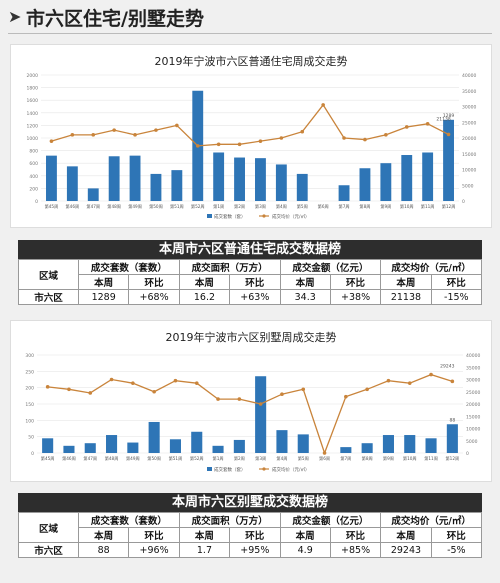 This screenshot has width=500, height=583. What do you see at coordinates (230, 469) in the screenshot?
I see `legend-label: 成交套数（套）` at bounding box center [230, 469].